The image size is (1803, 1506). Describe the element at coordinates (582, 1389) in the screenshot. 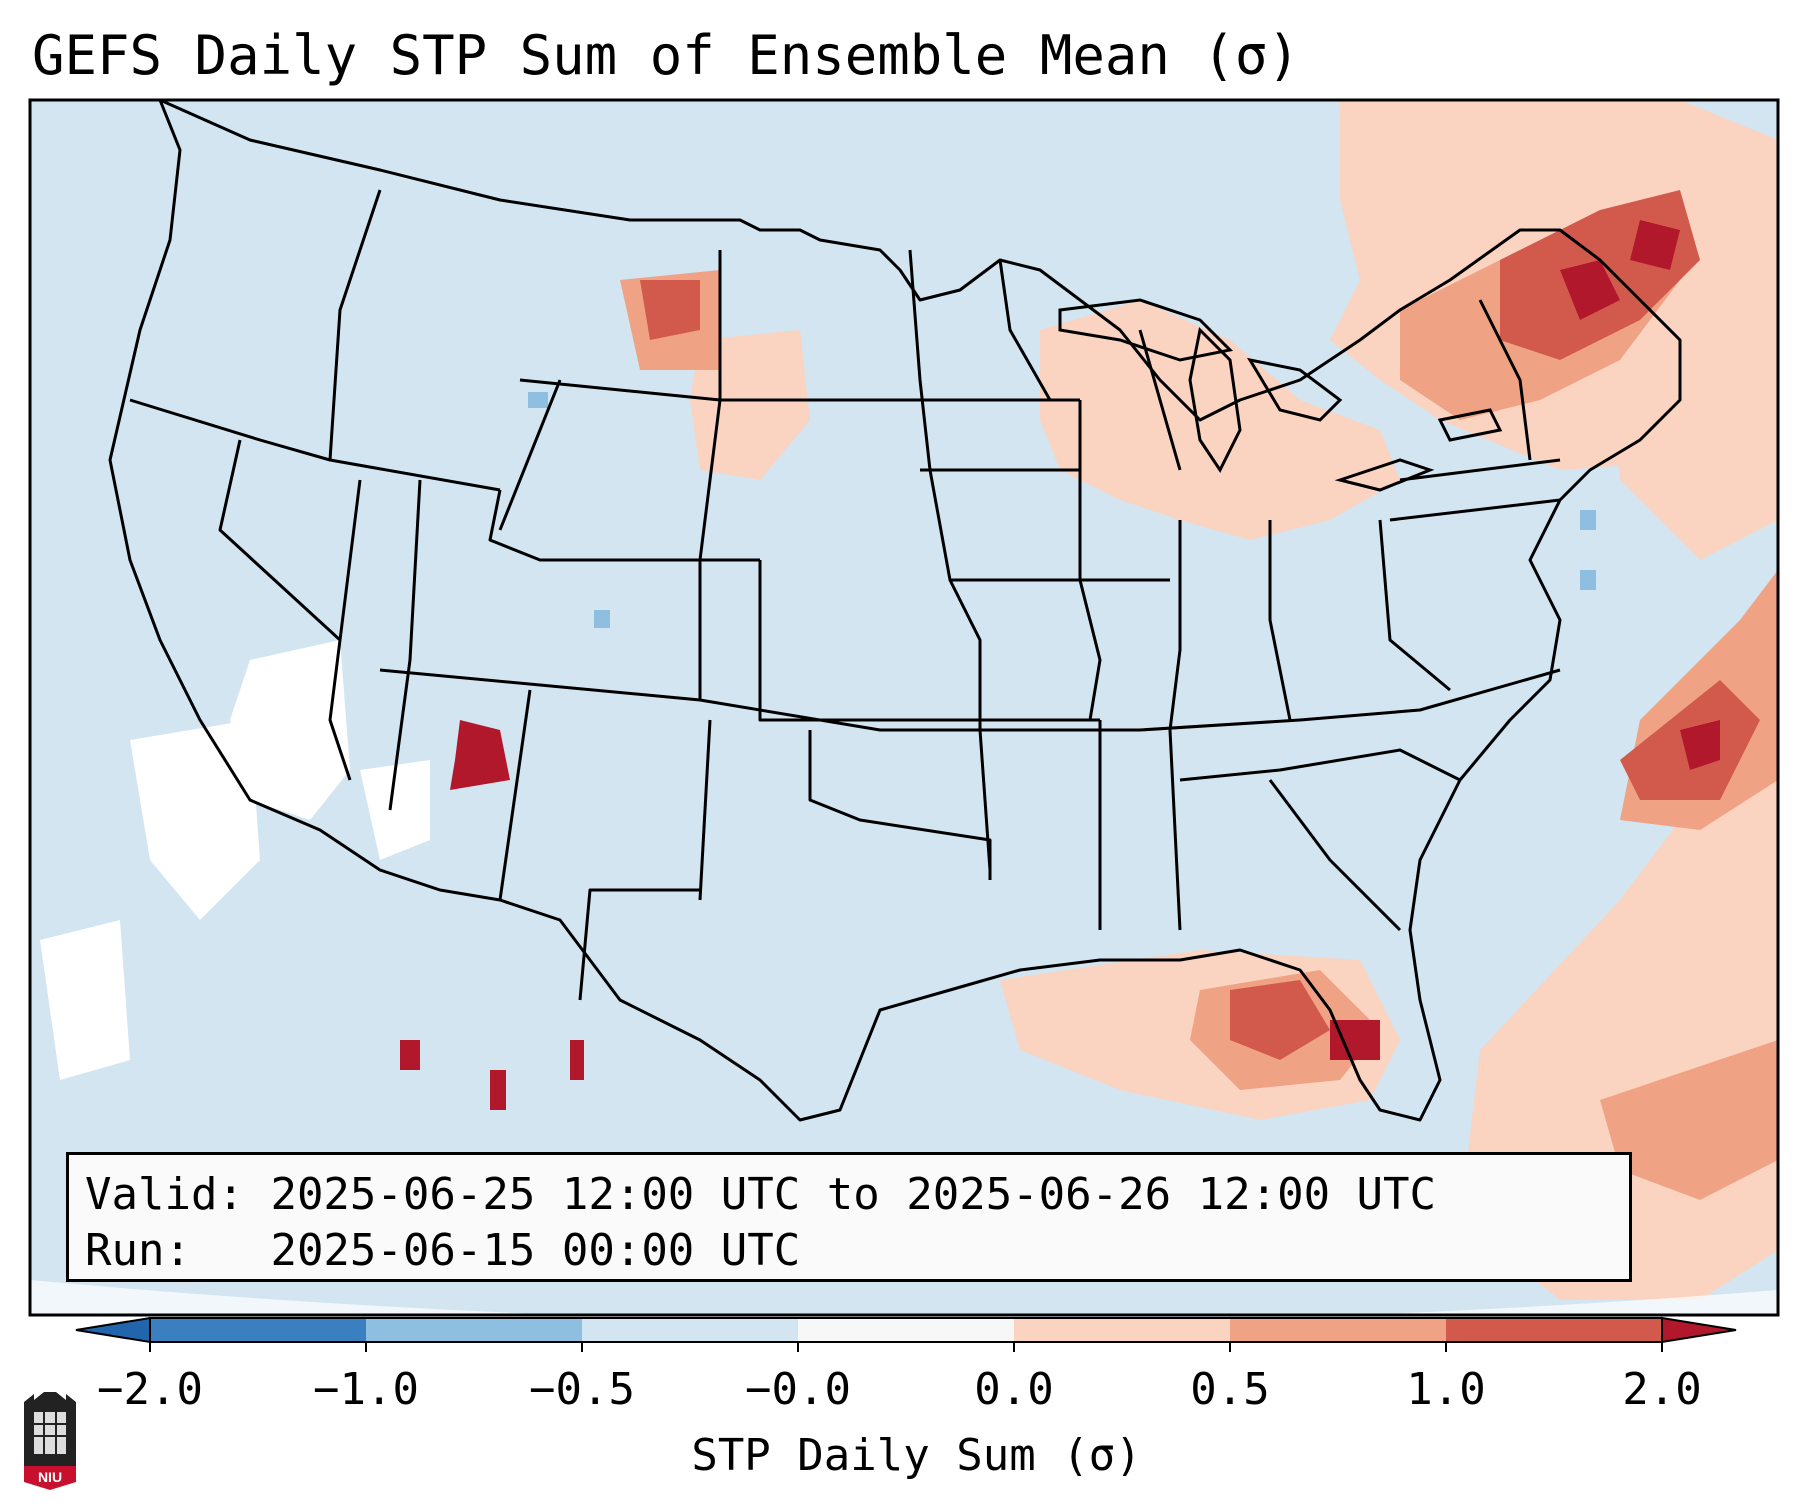

I see `colorbar-tick-label: −0.5` at that location.